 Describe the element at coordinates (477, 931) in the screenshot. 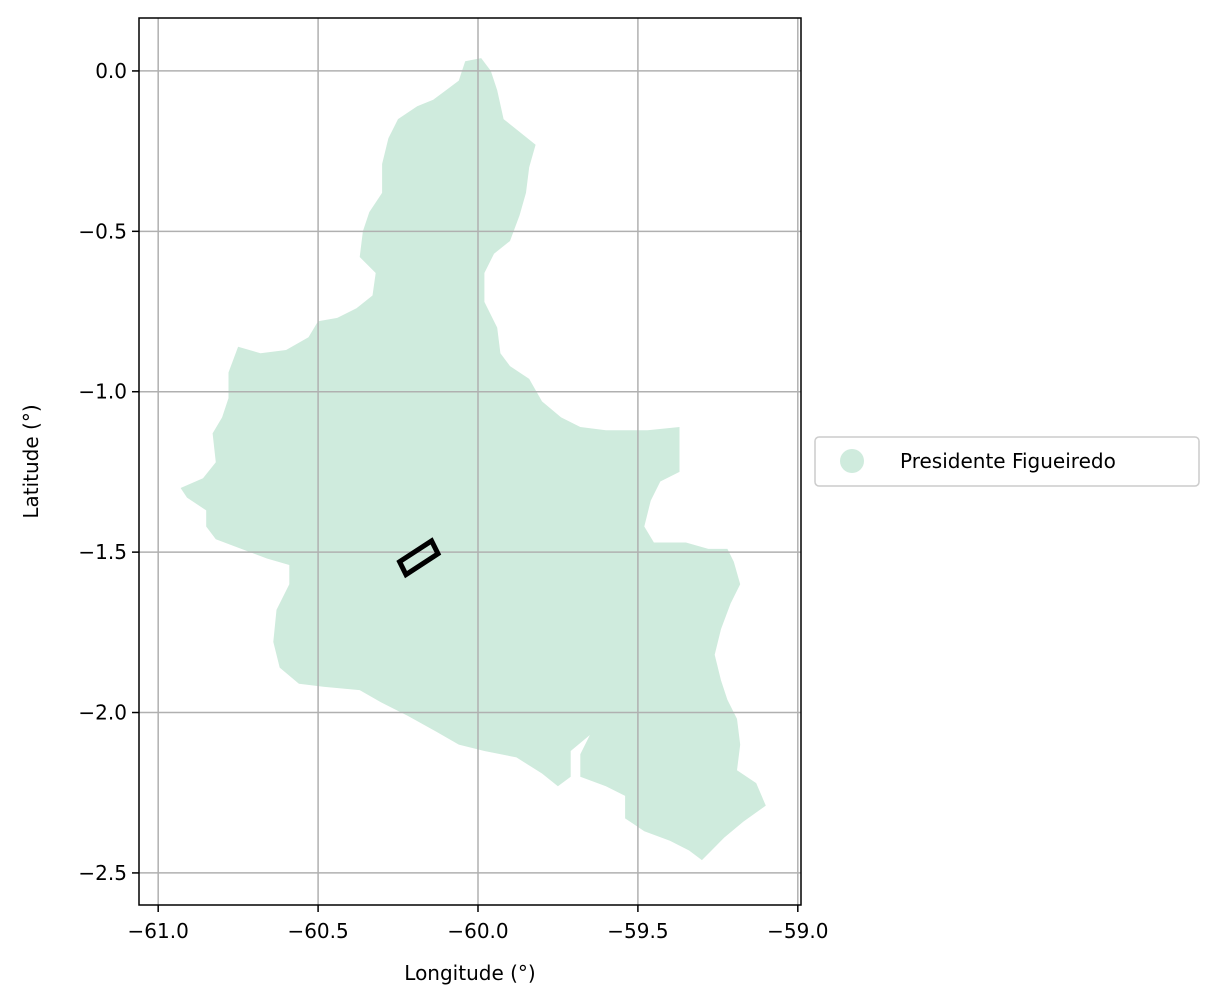

I see `x-tick-label: −60.0` at that location.